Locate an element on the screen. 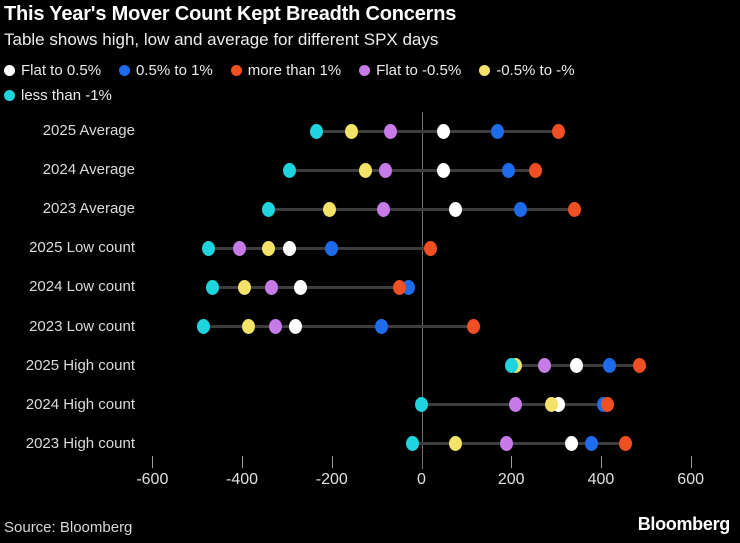 The height and width of the screenshot is (543, 740). legend-item-label: Flat to 0.5% is located at coordinates (61, 70).